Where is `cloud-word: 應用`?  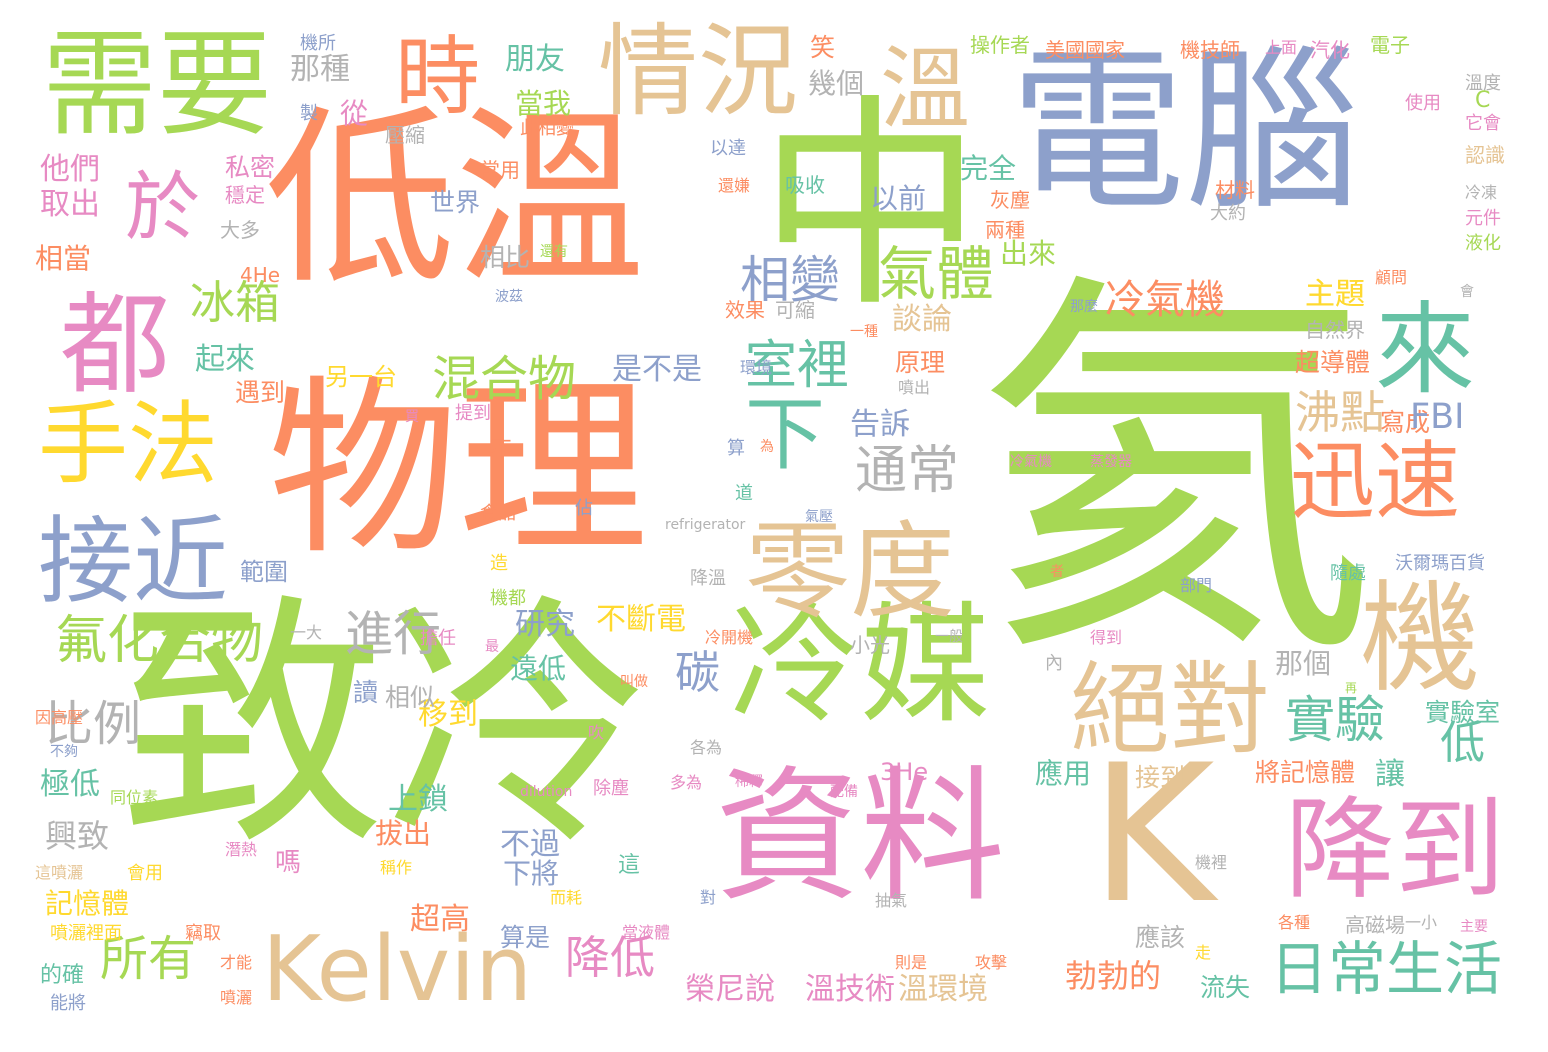 cloud-word: 應用 is located at coordinates (1063, 773).